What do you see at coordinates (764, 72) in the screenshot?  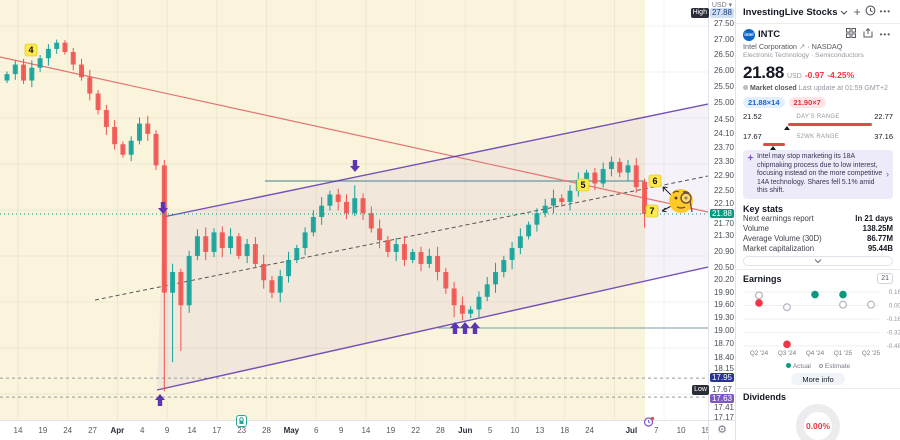 I see `last-price: 21.88` at bounding box center [764, 72].